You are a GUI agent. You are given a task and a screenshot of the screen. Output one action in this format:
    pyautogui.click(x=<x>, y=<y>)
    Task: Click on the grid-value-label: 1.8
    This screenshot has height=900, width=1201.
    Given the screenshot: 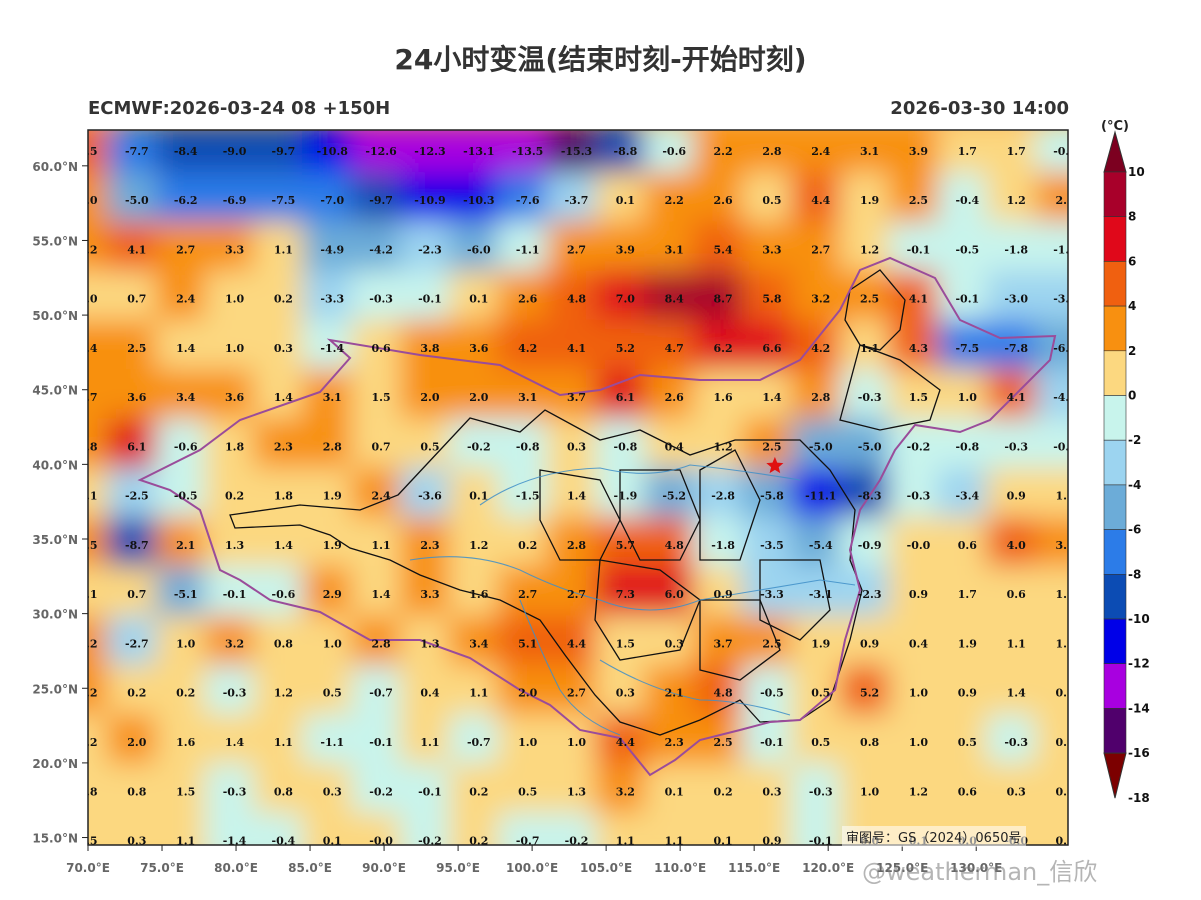 What is the action you would take?
    pyautogui.click(x=283, y=496)
    